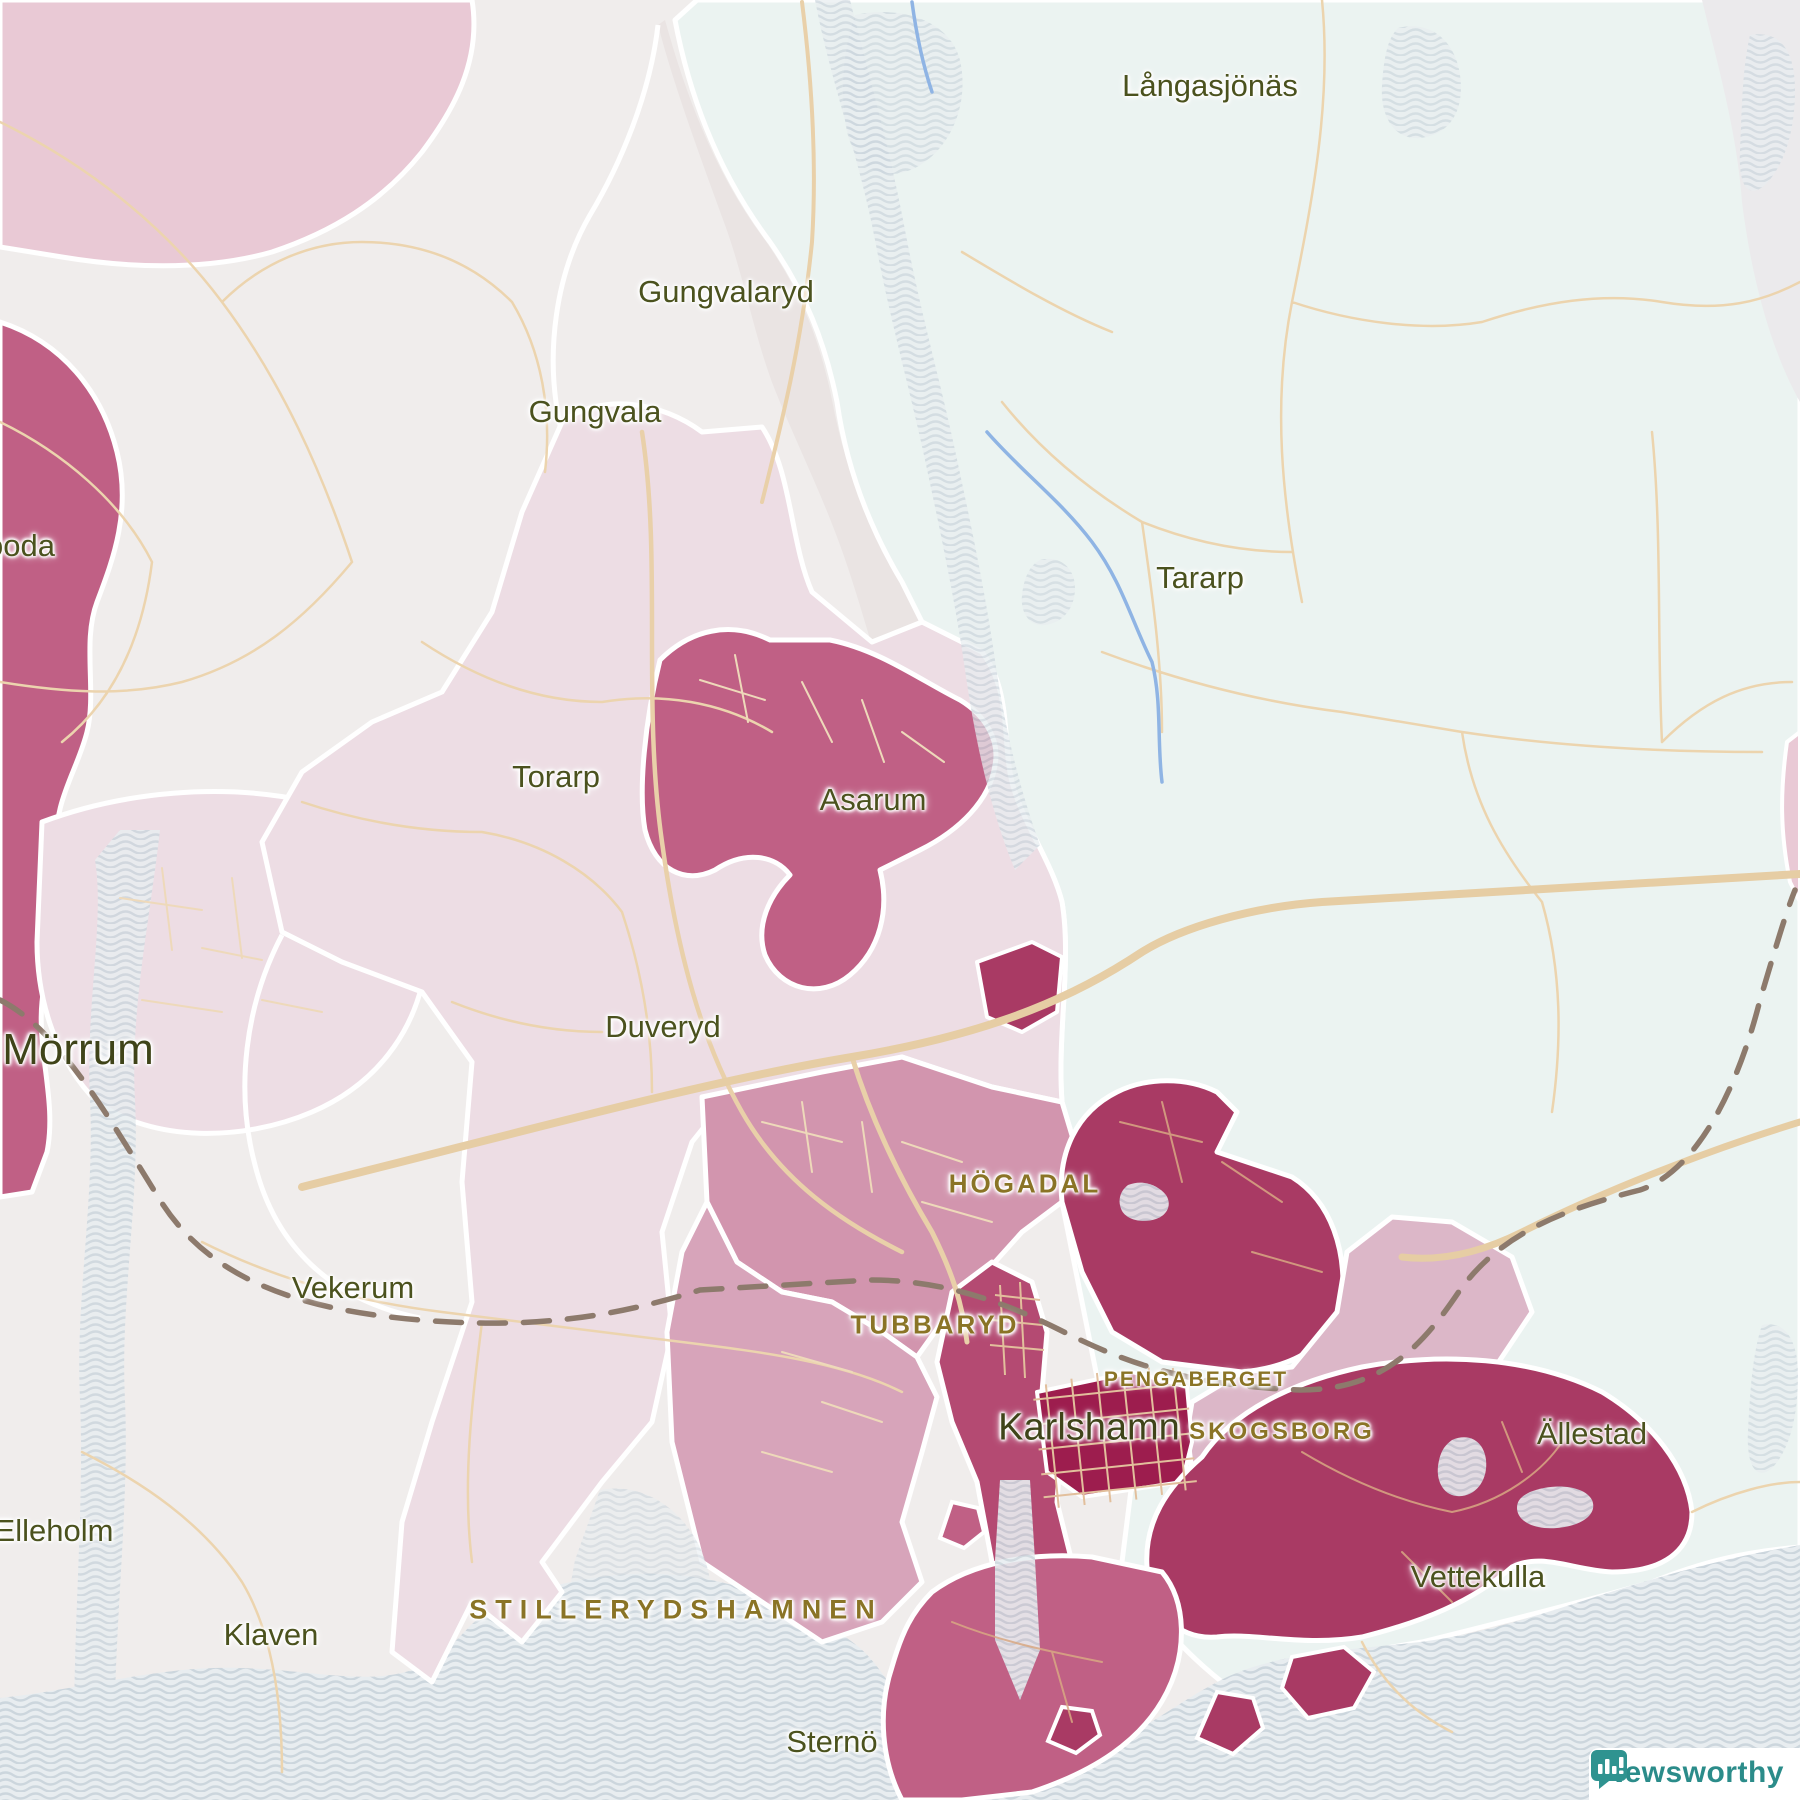  What do you see at coordinates (62, 759) in the screenshot?
I see `region-morrum-west` at bounding box center [62, 759].